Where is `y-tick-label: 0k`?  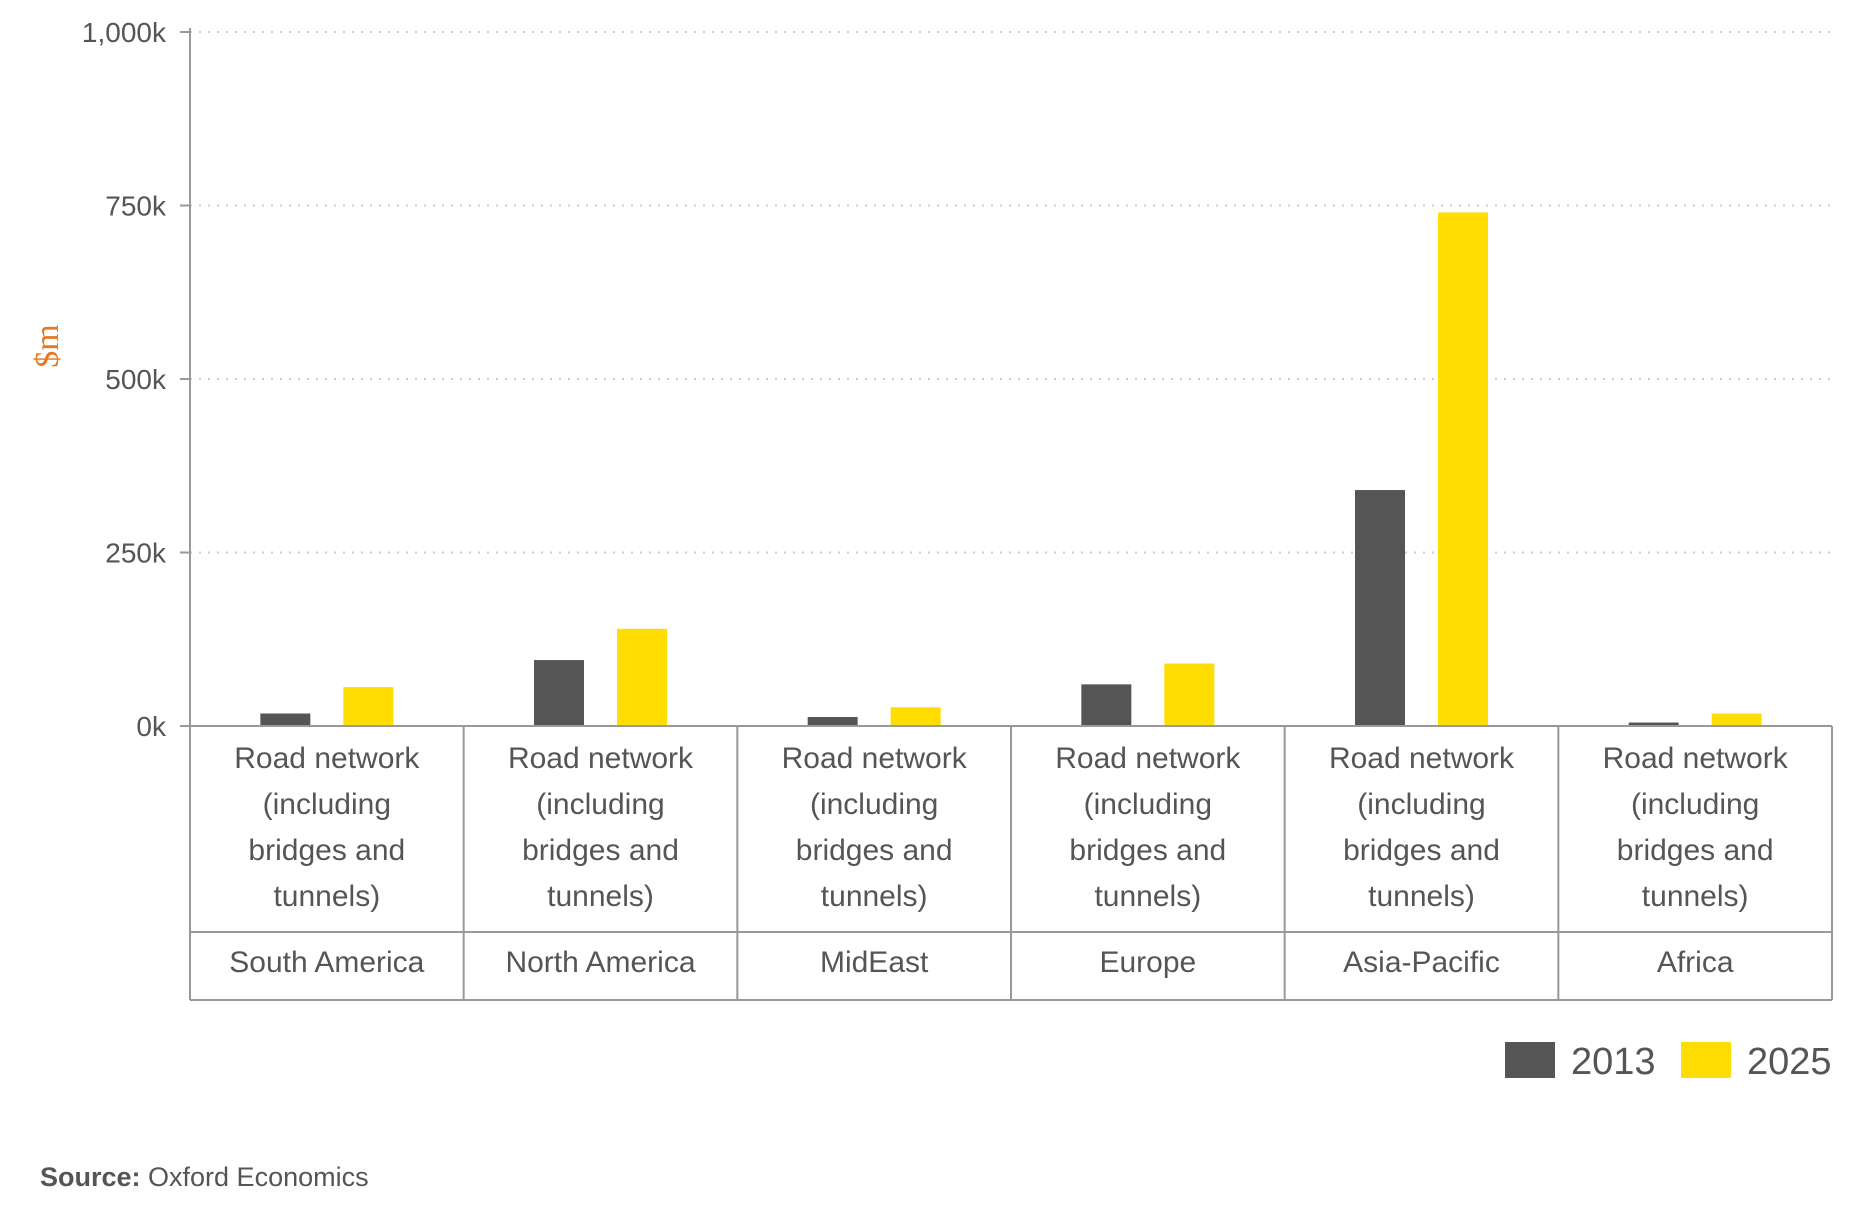
y-tick-label: 0k is located at coordinates (151, 726).